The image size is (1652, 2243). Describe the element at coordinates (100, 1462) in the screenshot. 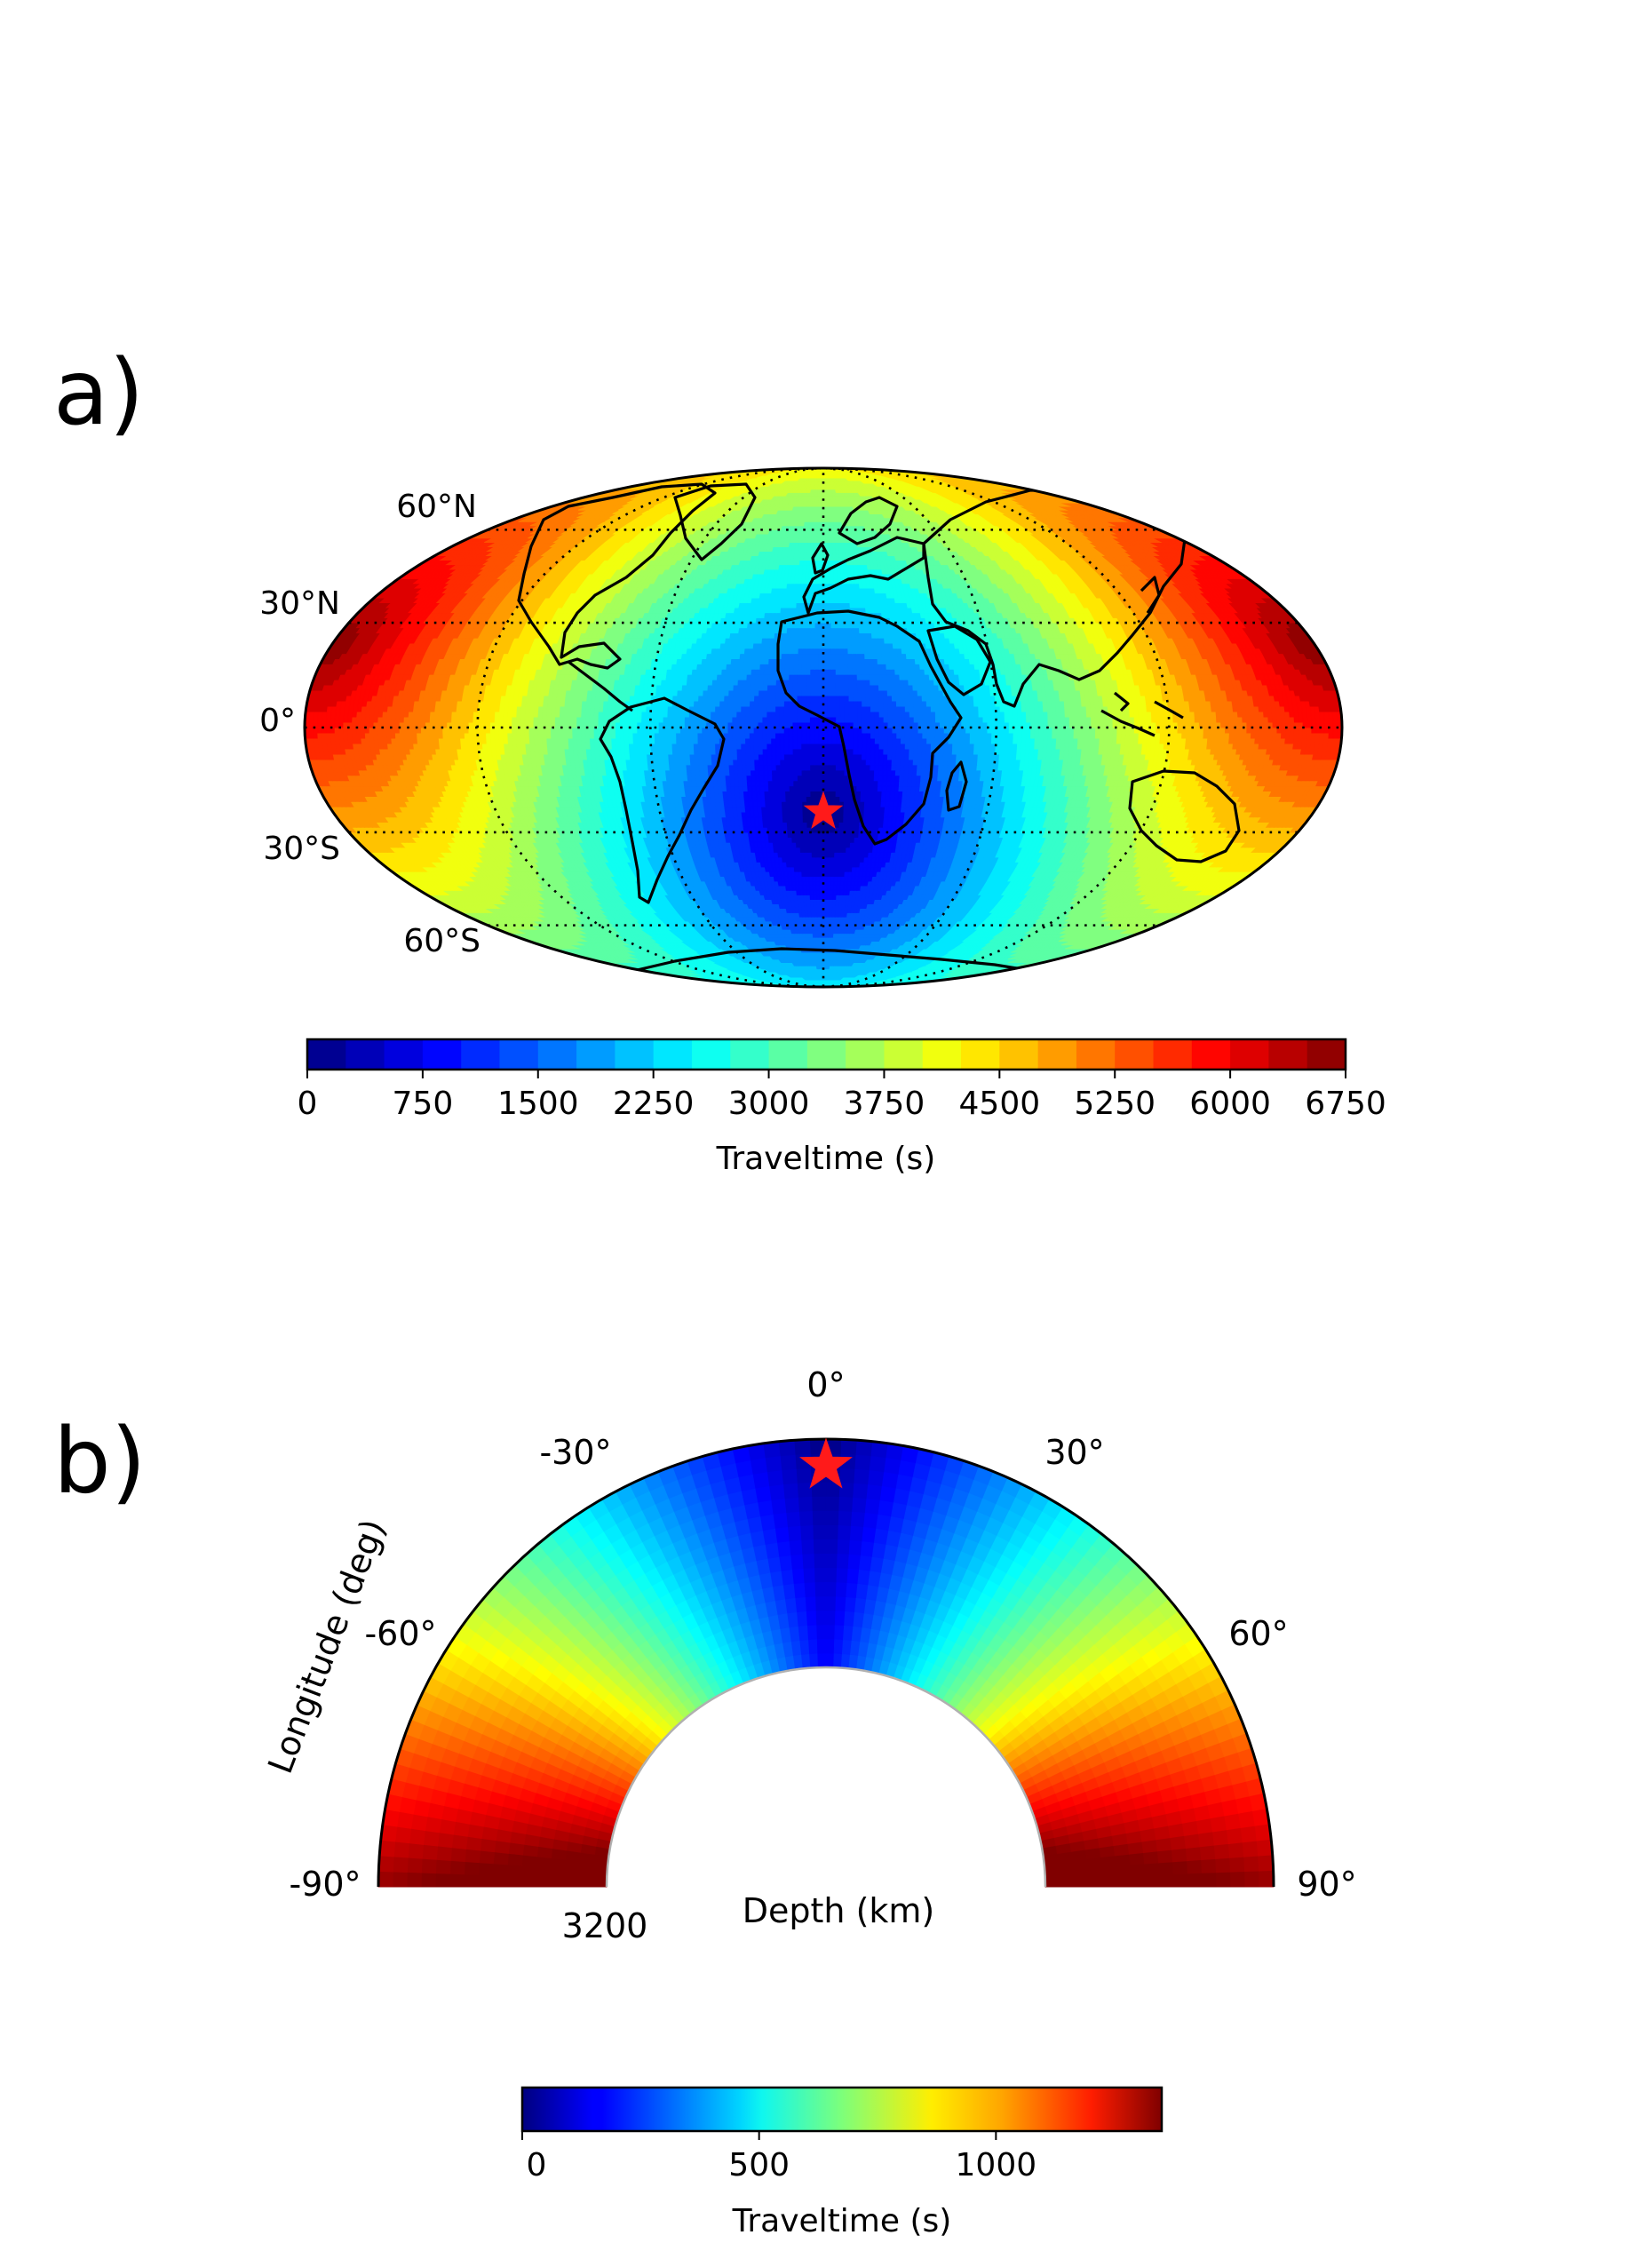

I see `panel-b-label: b)` at that location.